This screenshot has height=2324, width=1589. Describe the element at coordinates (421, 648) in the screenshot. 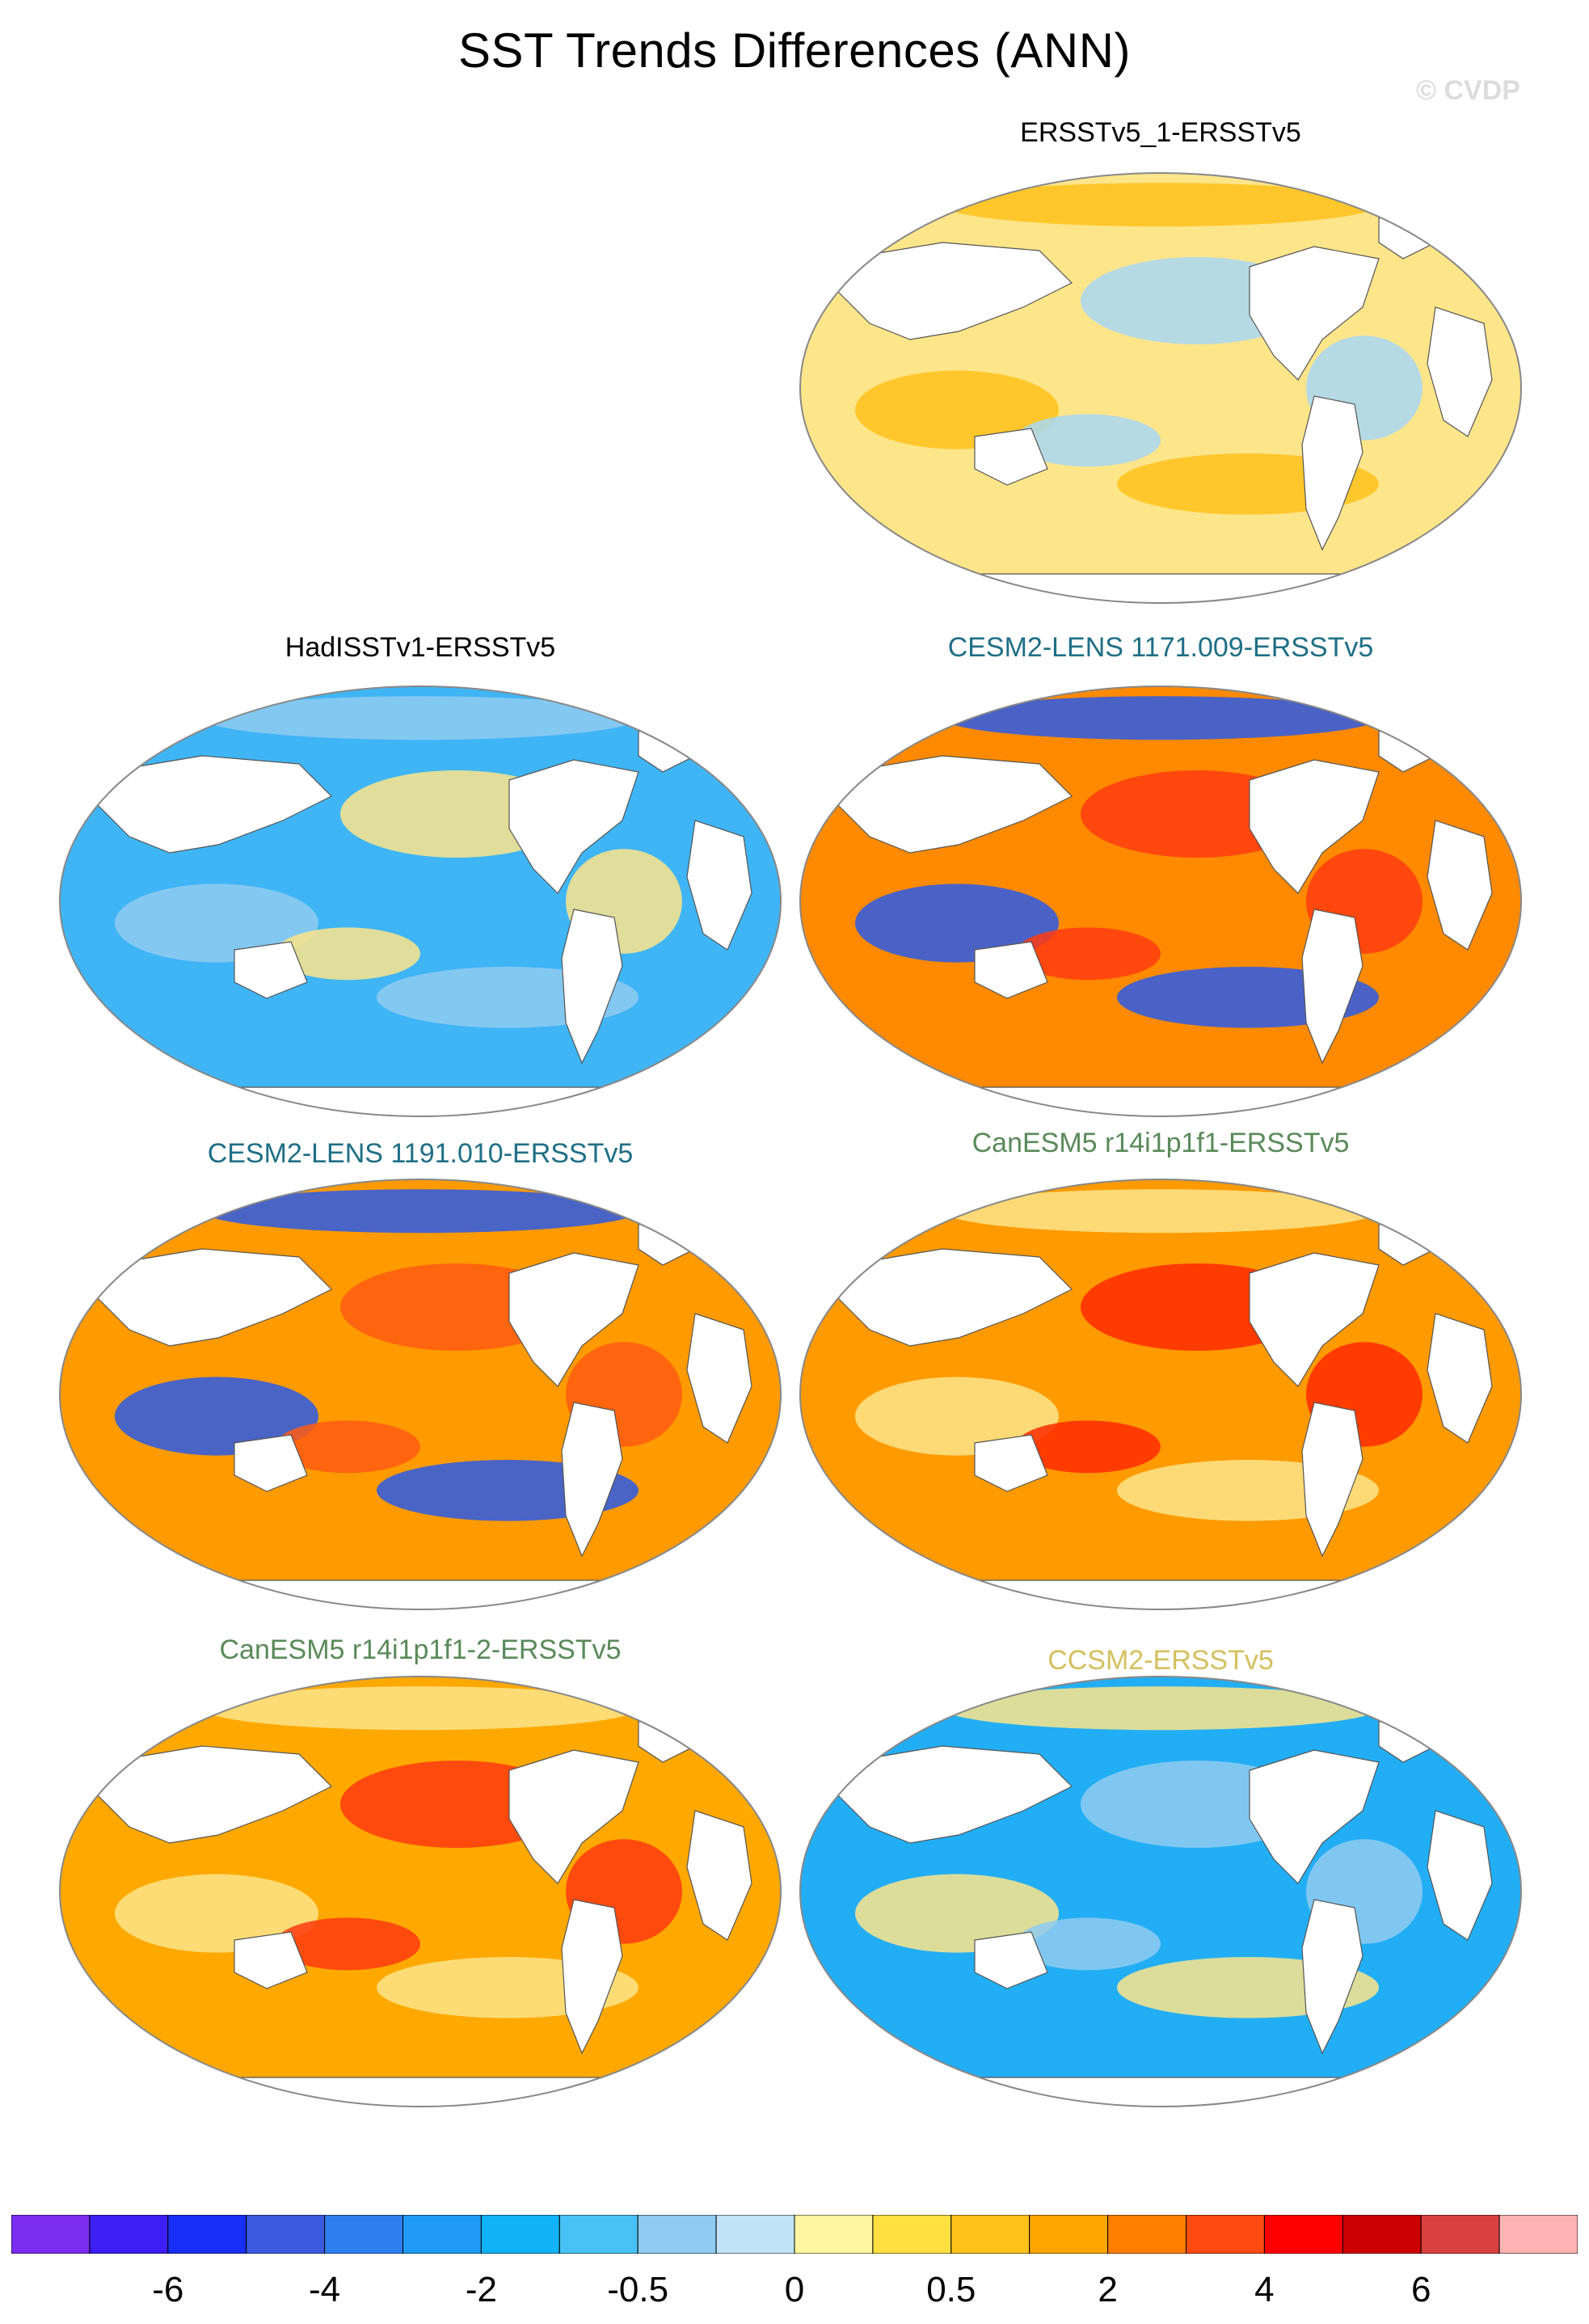

I see `panel-title-hadisst: HadISSTv1-ERSSTv5` at that location.